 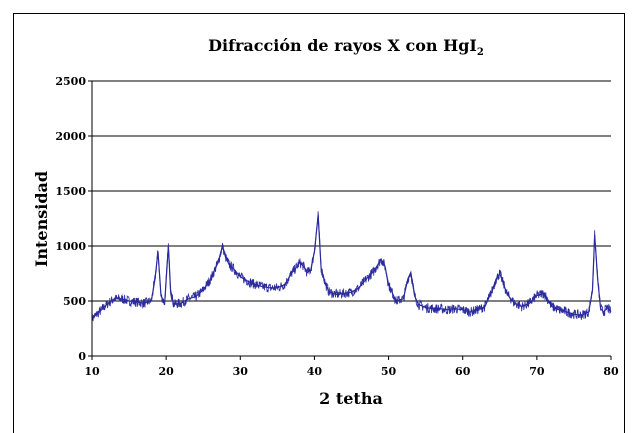 What do you see at coordinates (342, 45) in the screenshot?
I see `chart-title-text: Difracción de rayos X con HgI` at bounding box center [342, 45].